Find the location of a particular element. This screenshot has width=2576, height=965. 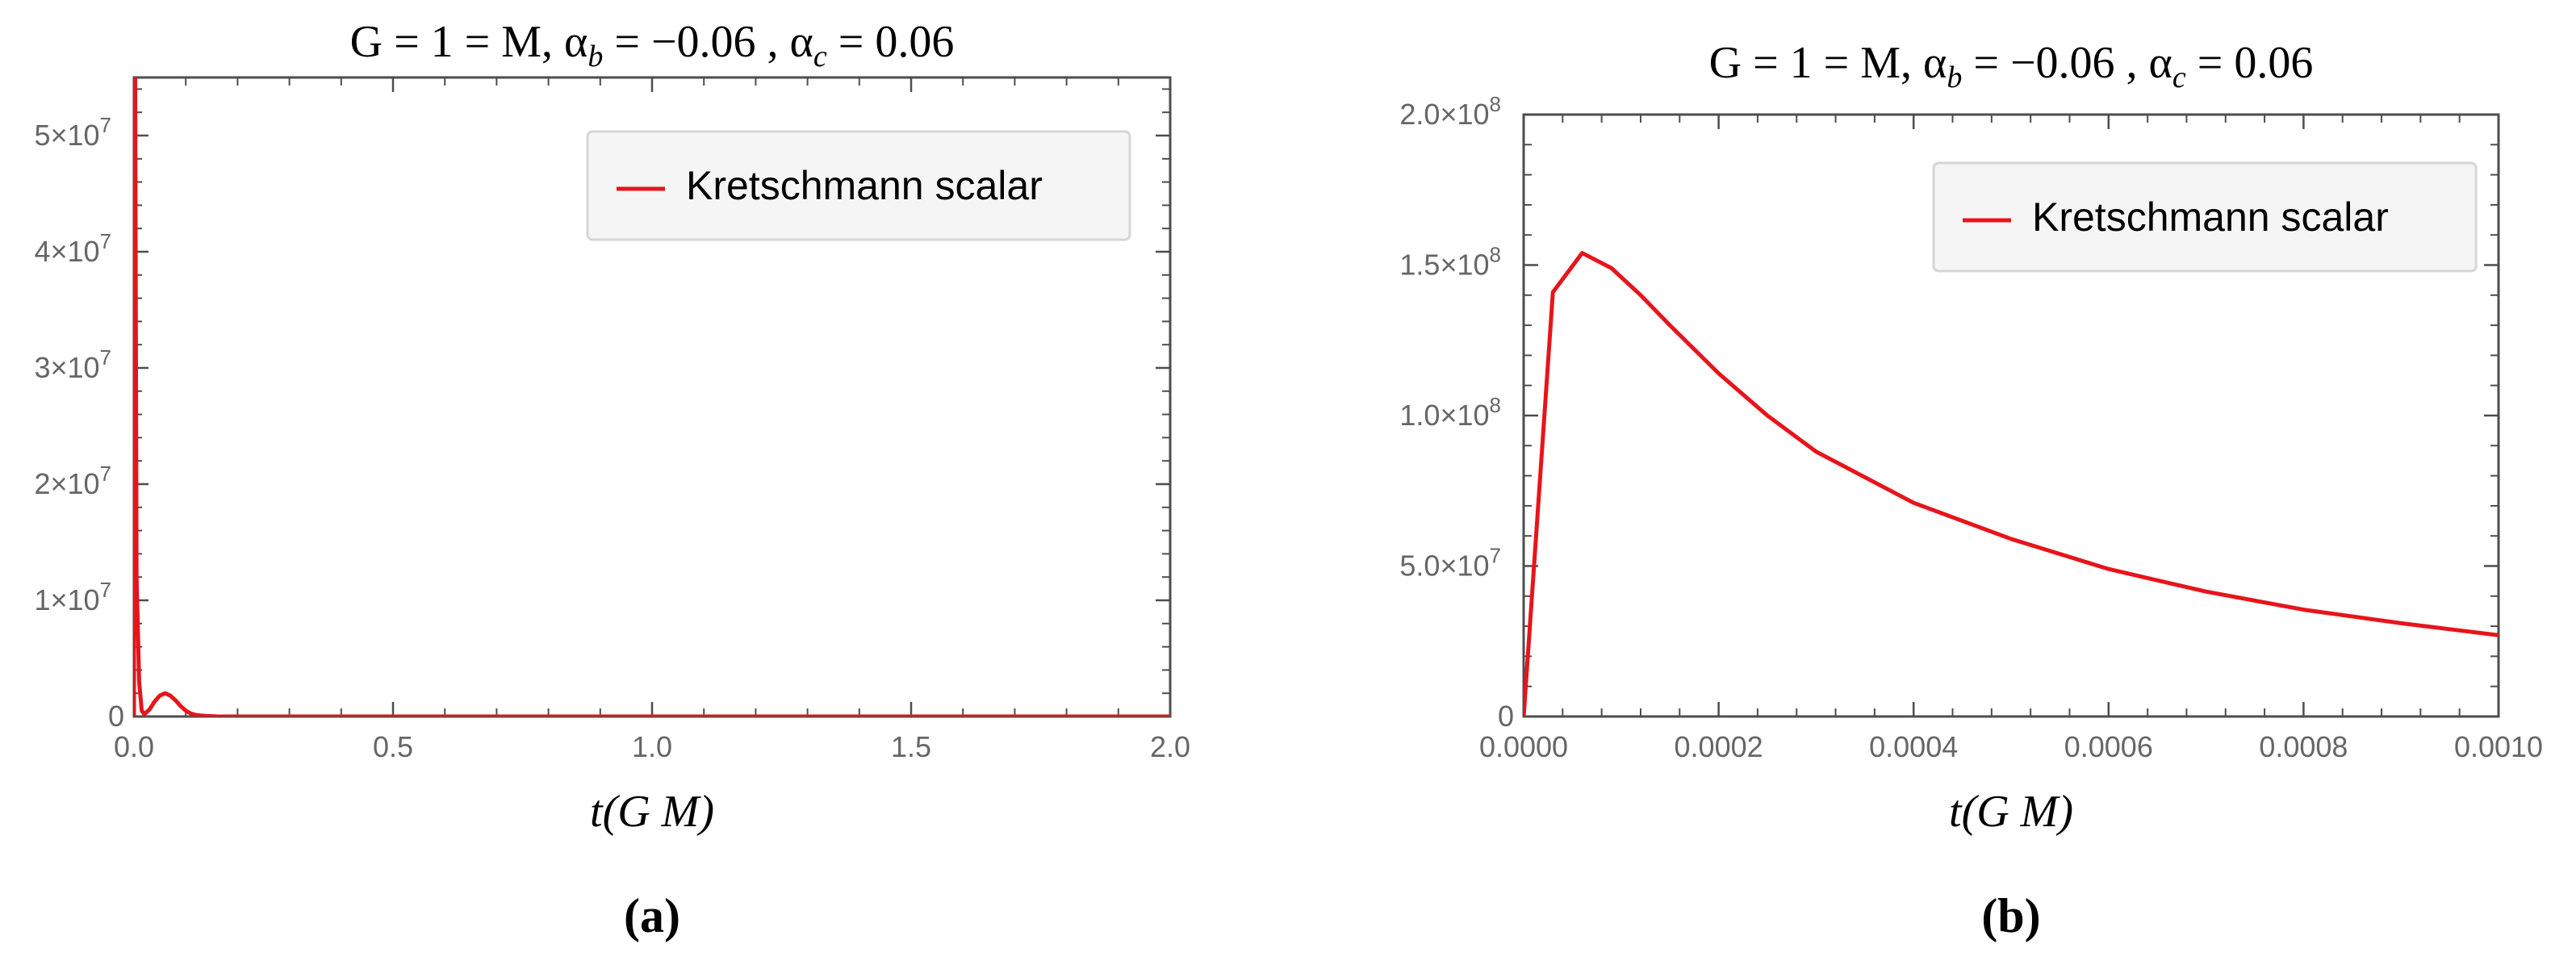

y-tick-mantissa: 1×10 is located at coordinates (66, 599).